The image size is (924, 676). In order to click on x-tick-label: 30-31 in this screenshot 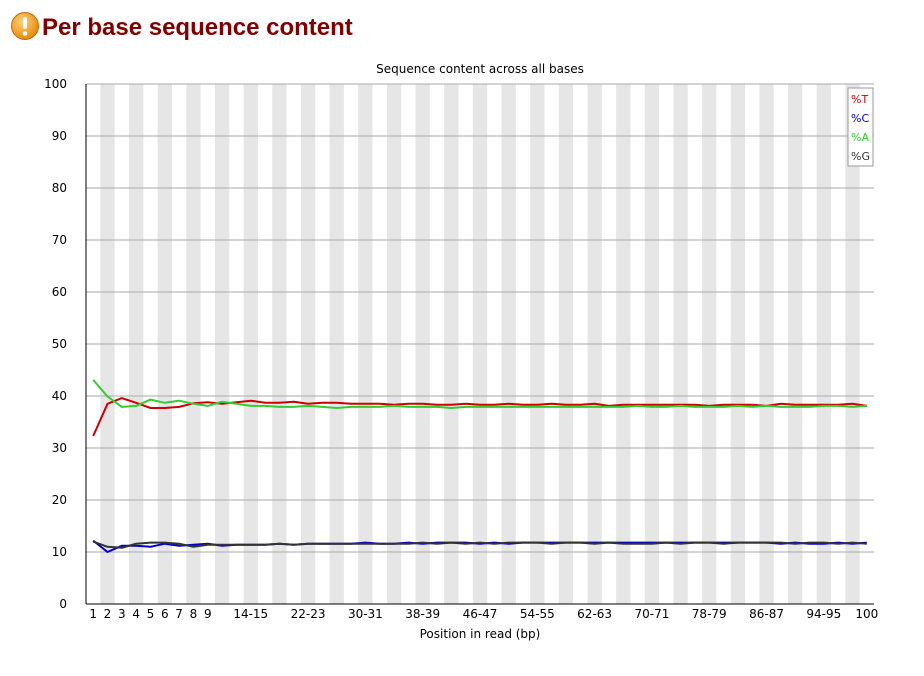, I will do `click(365, 614)`.